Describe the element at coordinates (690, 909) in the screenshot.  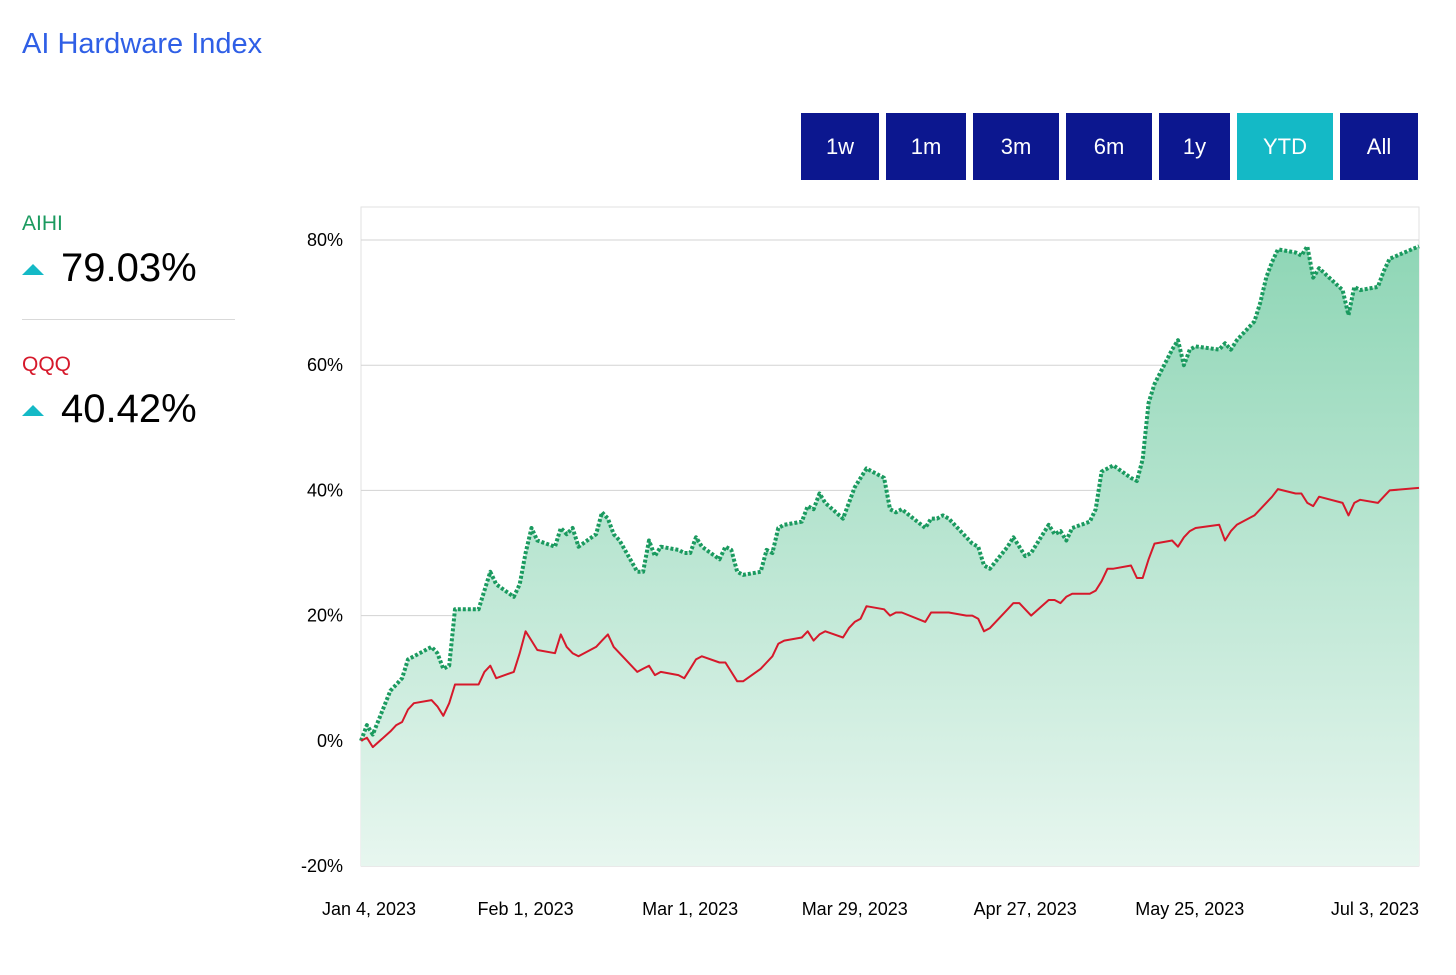
I see `x-tick-label: Mar 1, 2023` at that location.